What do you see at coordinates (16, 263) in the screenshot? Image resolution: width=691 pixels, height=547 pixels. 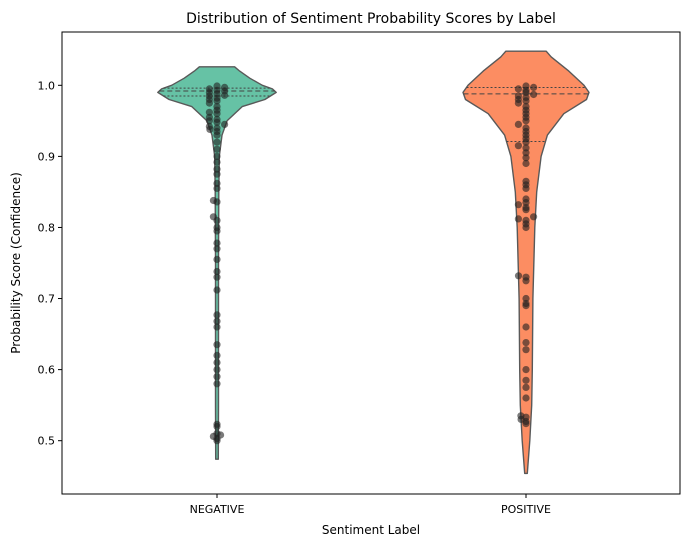 I see `y-axis-title: Probability Score (Confidence)` at bounding box center [16, 263].